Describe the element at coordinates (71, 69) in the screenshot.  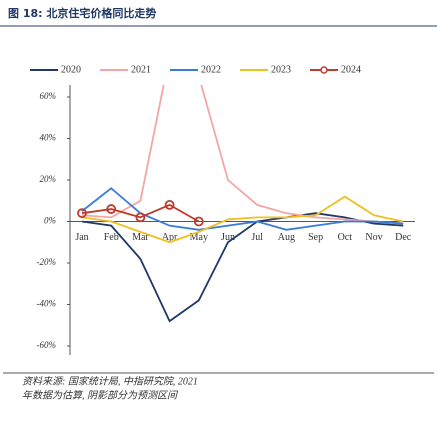
I see `legend-label: 2020` at that location.